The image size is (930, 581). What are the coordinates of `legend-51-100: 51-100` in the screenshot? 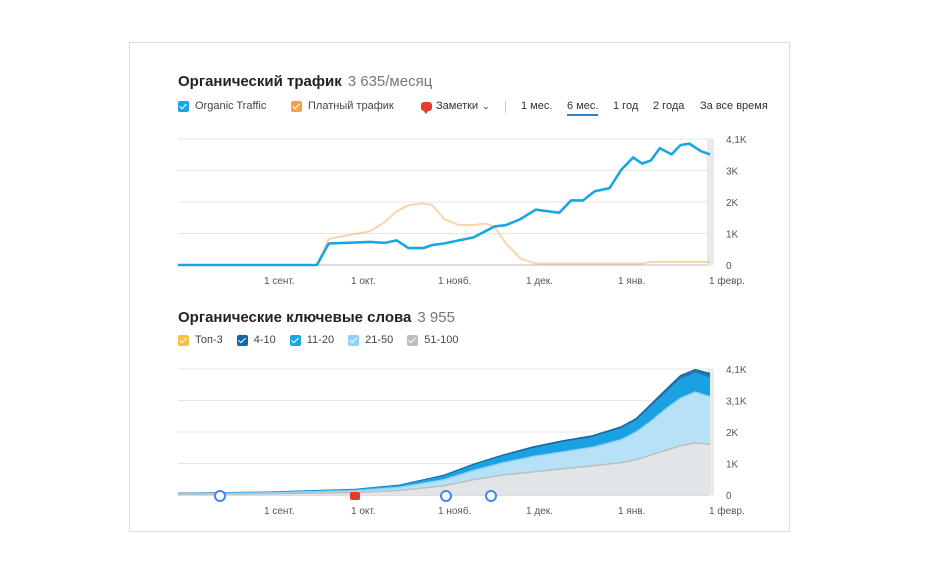 It's located at (432, 340).